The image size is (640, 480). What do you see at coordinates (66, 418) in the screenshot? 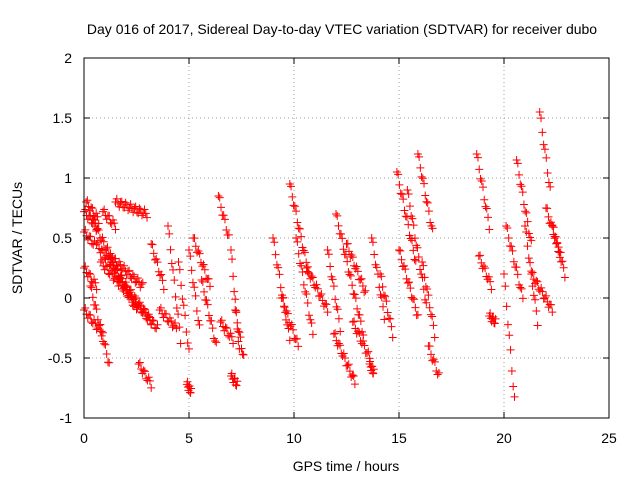
I see `y-tick-label: -1` at bounding box center [66, 418].